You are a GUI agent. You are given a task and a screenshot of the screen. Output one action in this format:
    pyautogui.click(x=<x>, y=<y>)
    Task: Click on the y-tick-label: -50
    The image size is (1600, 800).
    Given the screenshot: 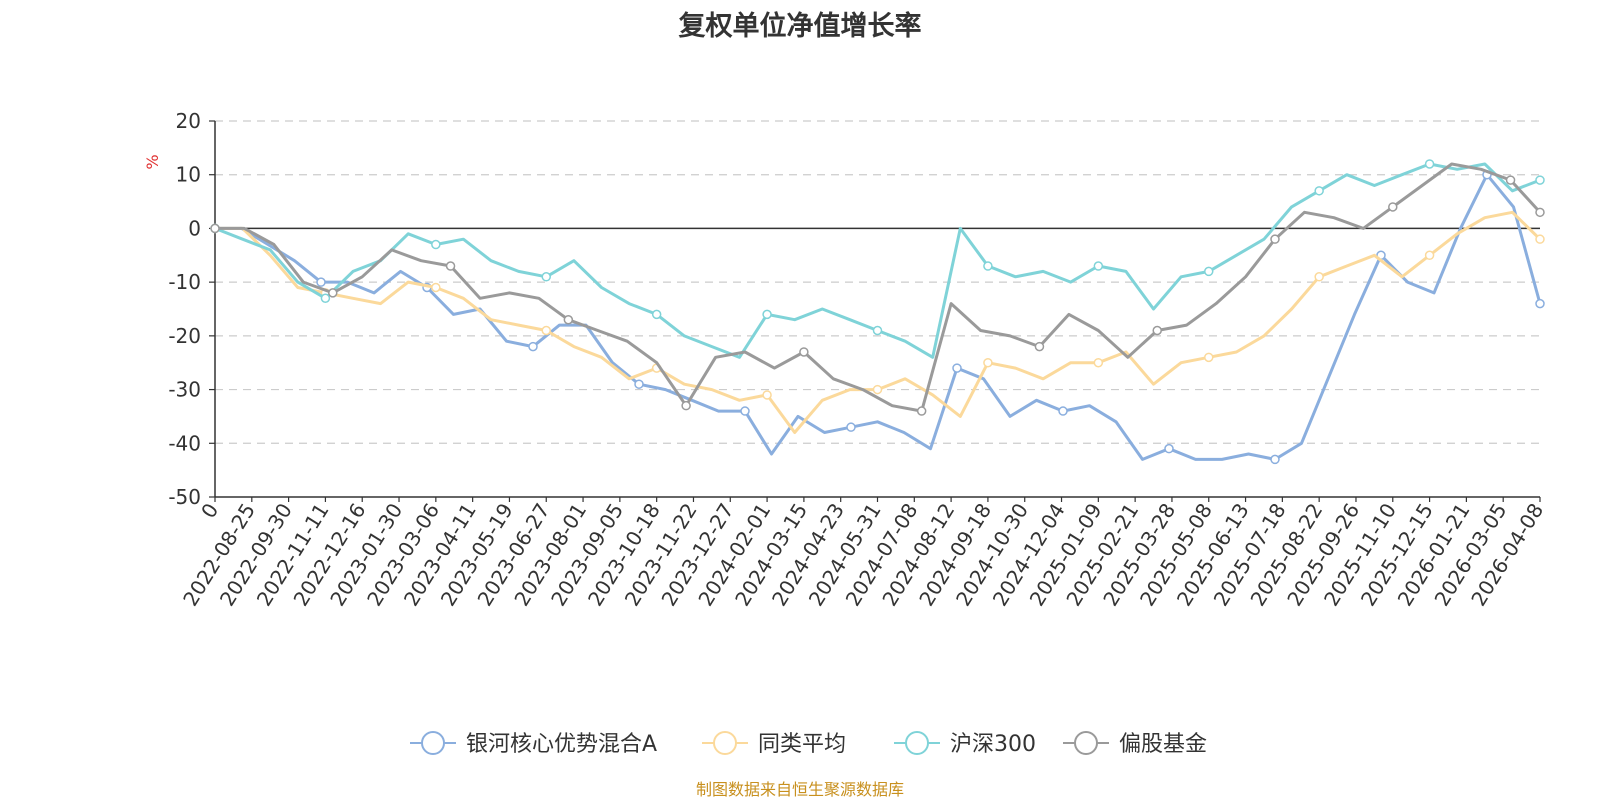 What is the action you would take?
    pyautogui.click(x=184, y=497)
    